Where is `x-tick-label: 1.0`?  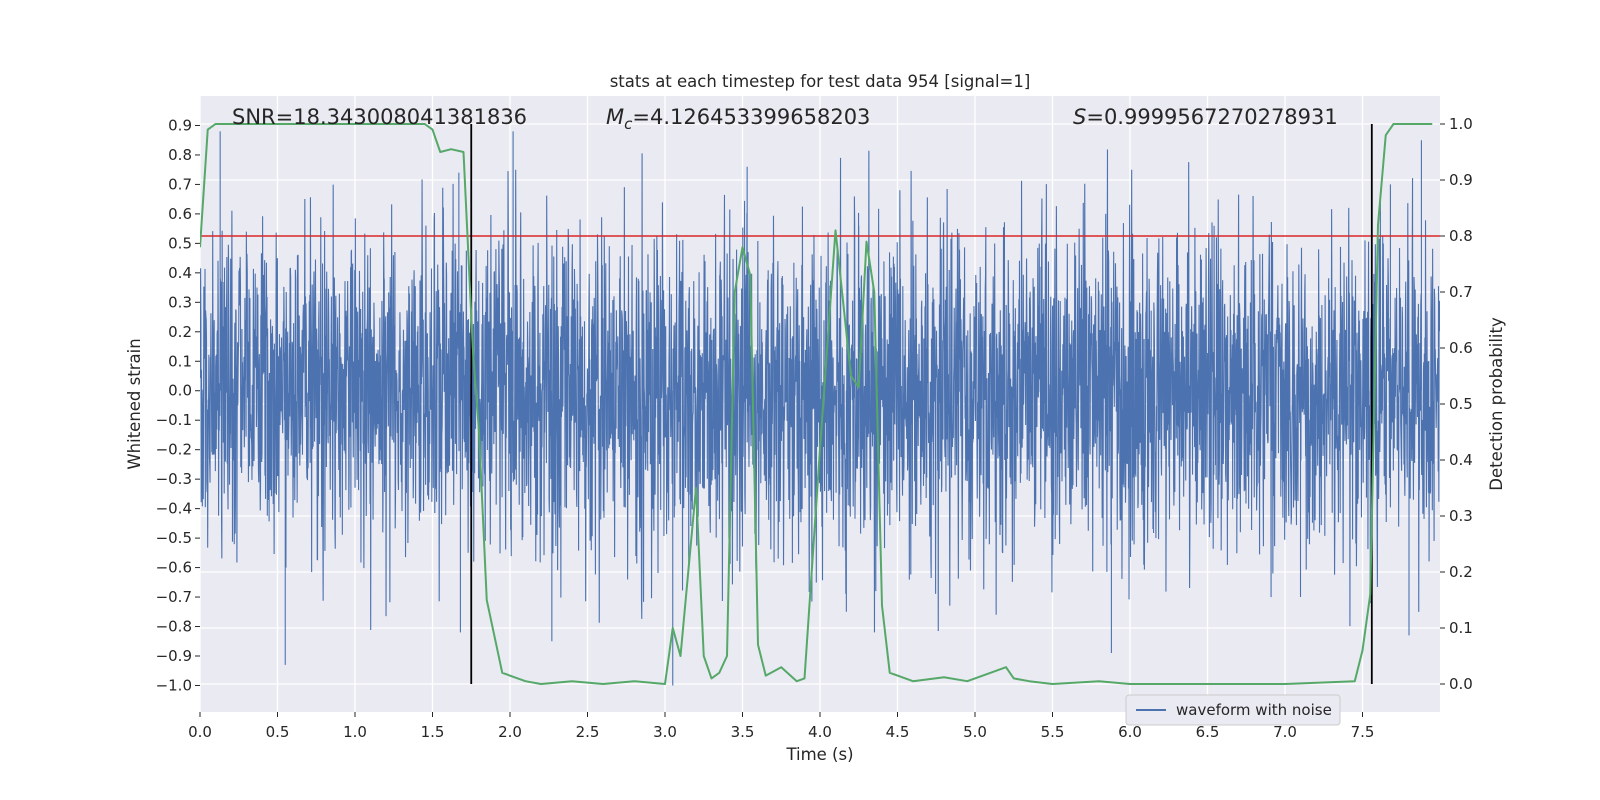
x-tick-label: 1.0 is located at coordinates (355, 732).